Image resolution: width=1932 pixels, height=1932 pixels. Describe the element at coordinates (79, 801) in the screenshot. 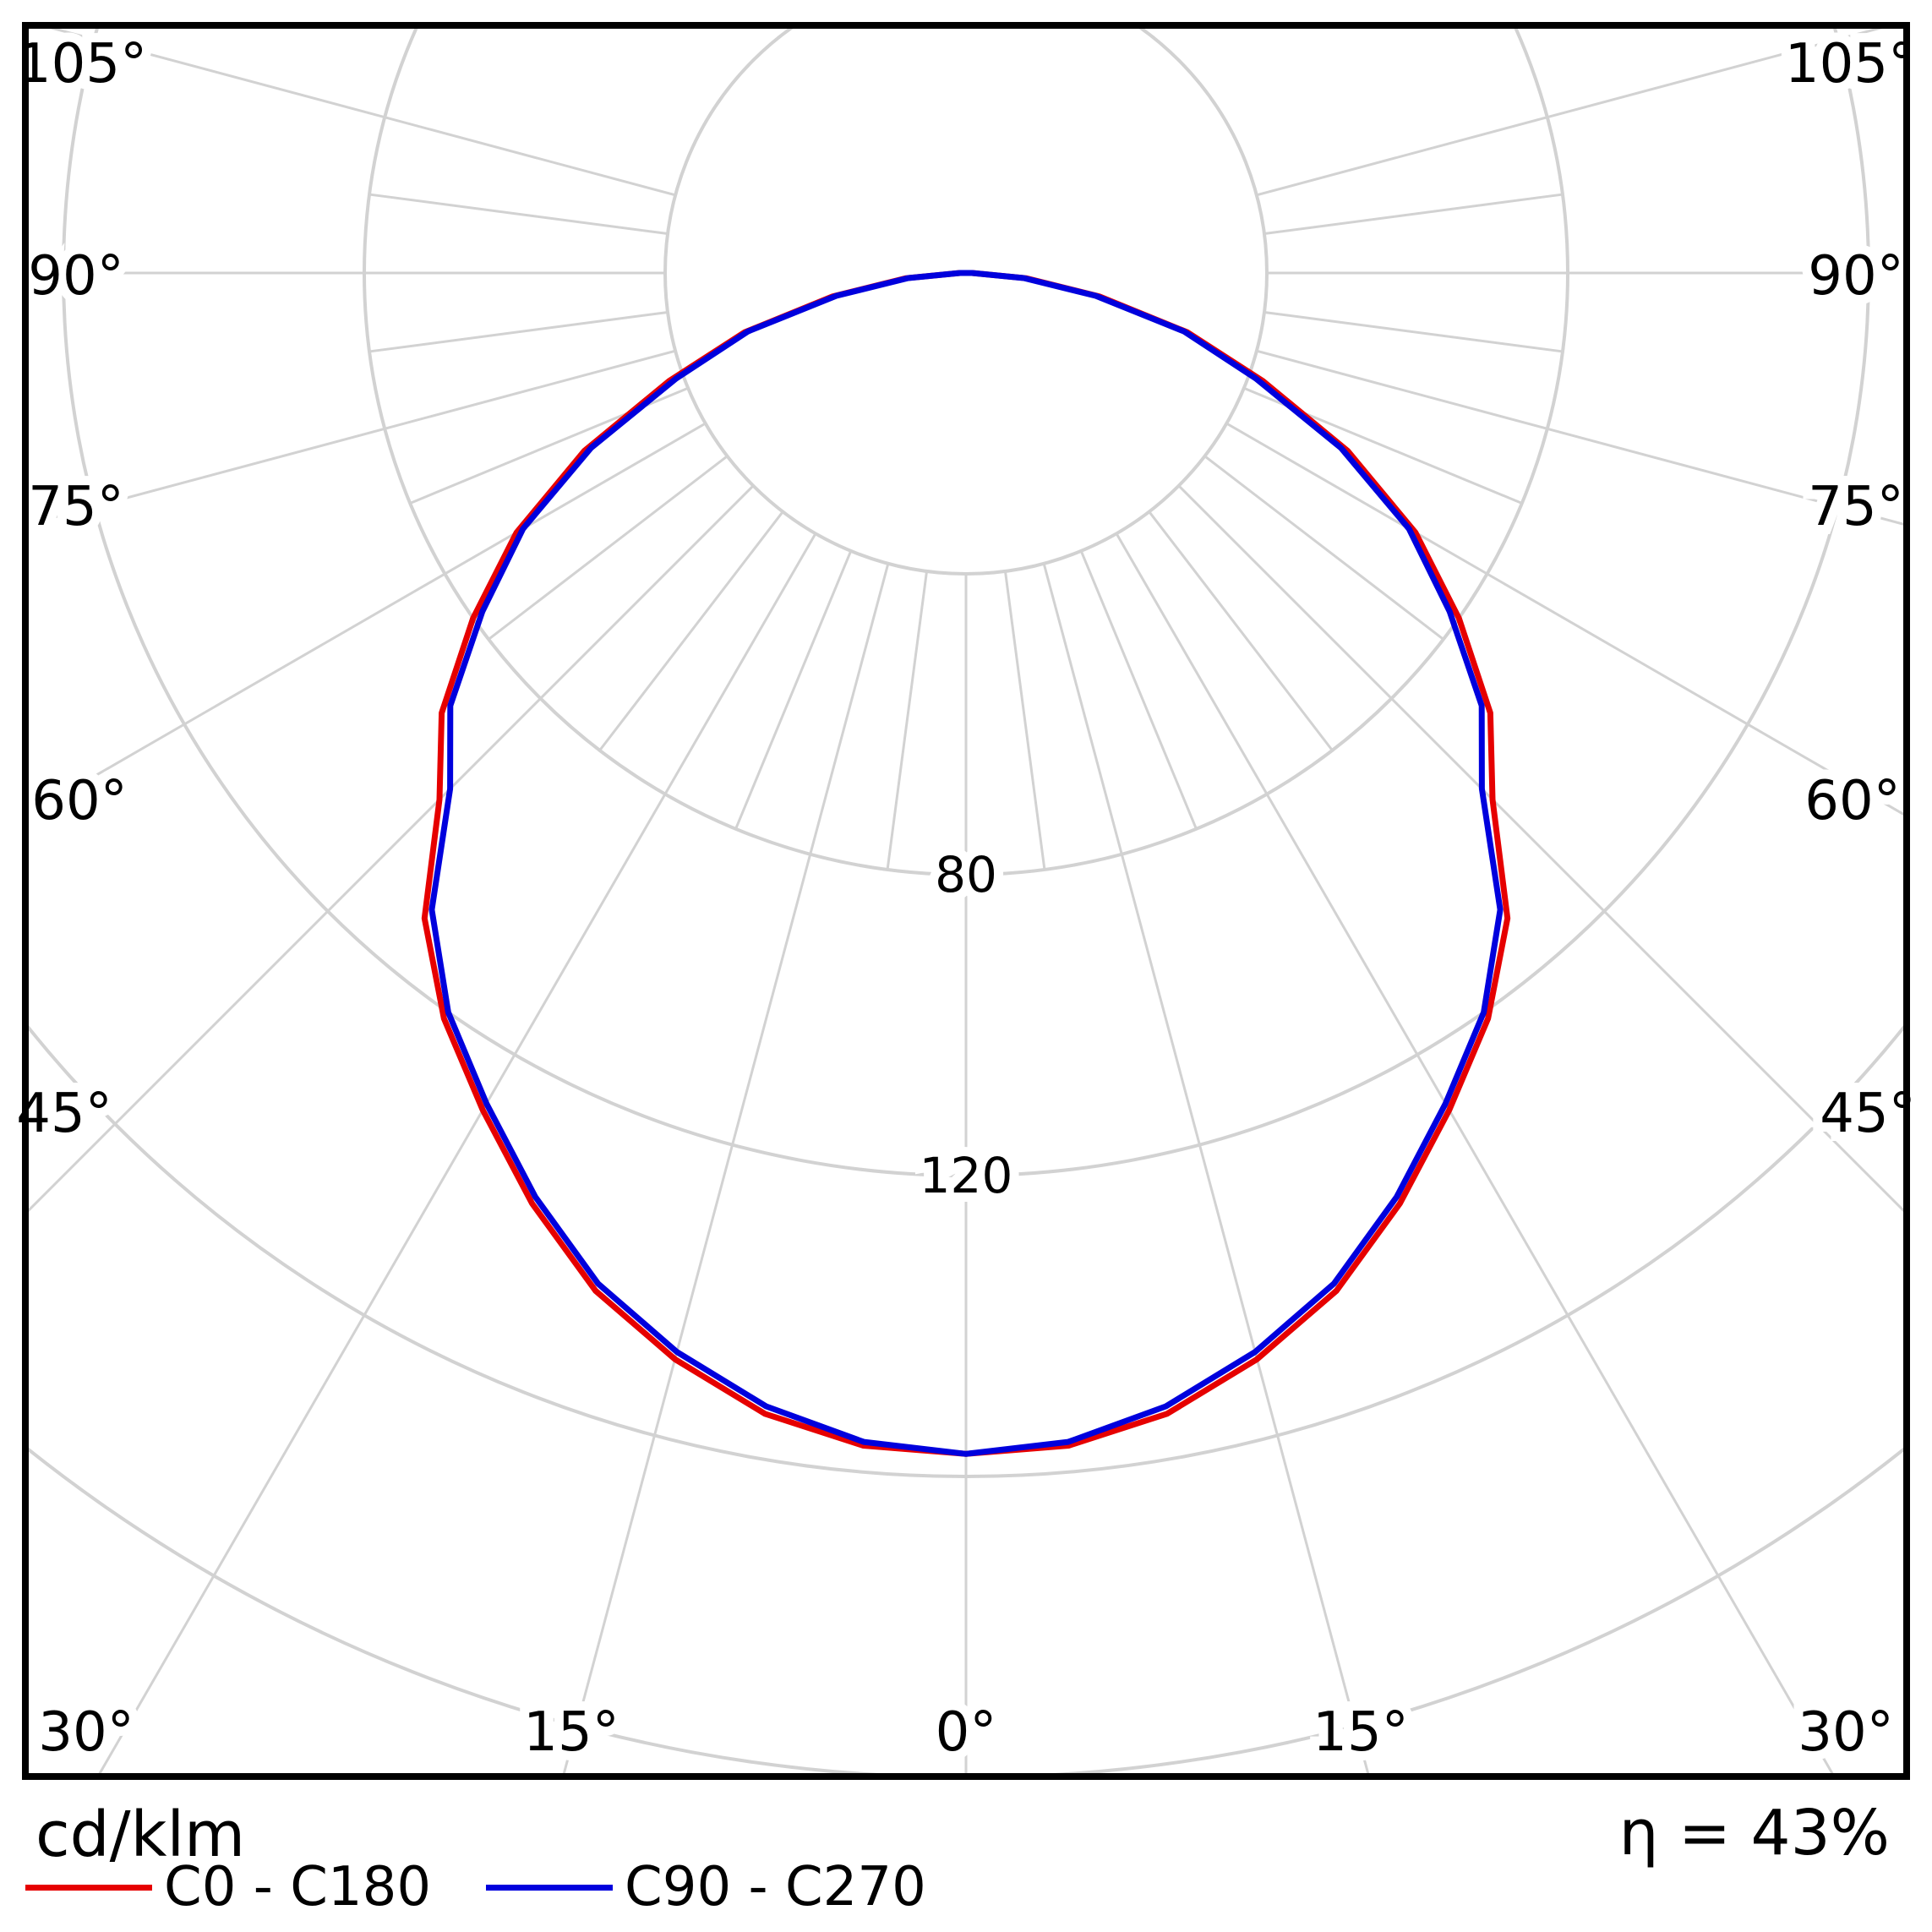

I see `angle-label-left-60°: 60°` at that location.